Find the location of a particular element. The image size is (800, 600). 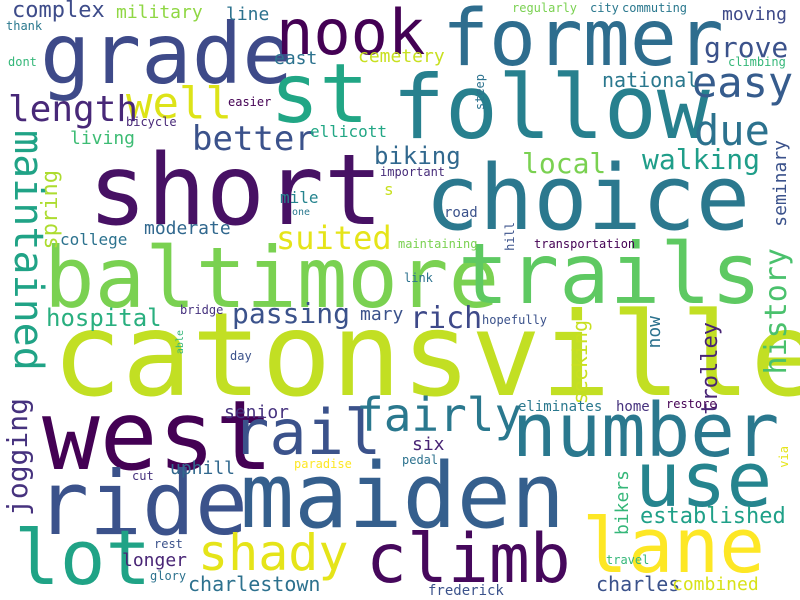

word-charlestown: charlestown is located at coordinates (254, 584).